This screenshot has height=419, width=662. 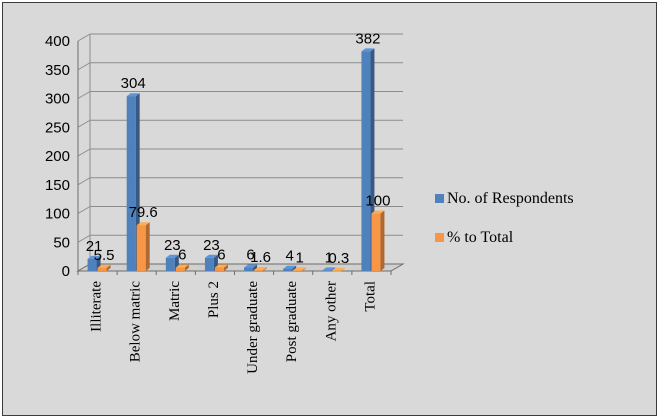 What do you see at coordinates (331, 311) in the screenshot?
I see `x-tick-label: Any other` at bounding box center [331, 311].